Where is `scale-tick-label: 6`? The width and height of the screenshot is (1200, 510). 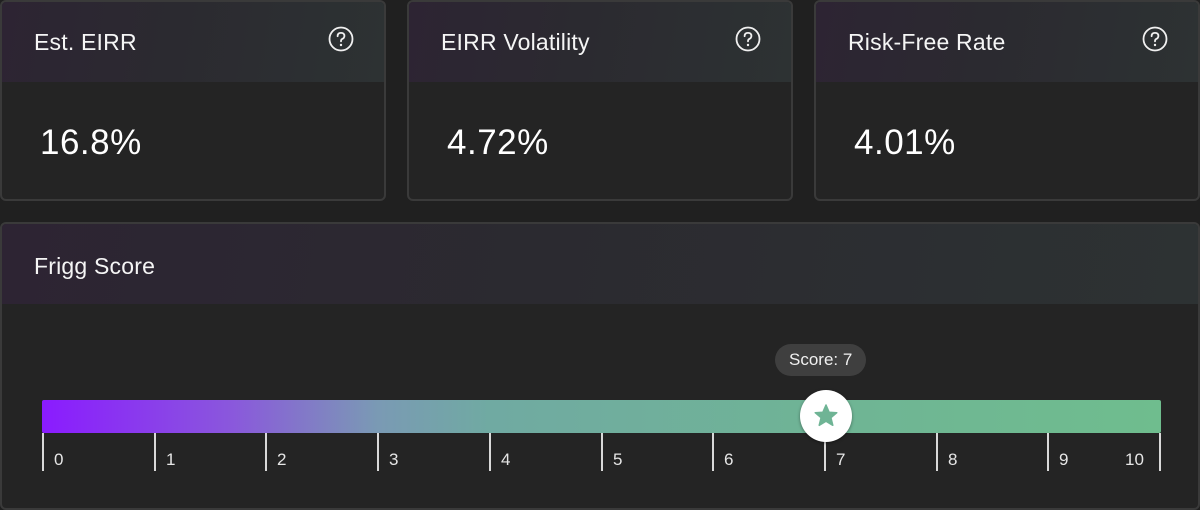 scale-tick-label: 6 is located at coordinates (729, 459).